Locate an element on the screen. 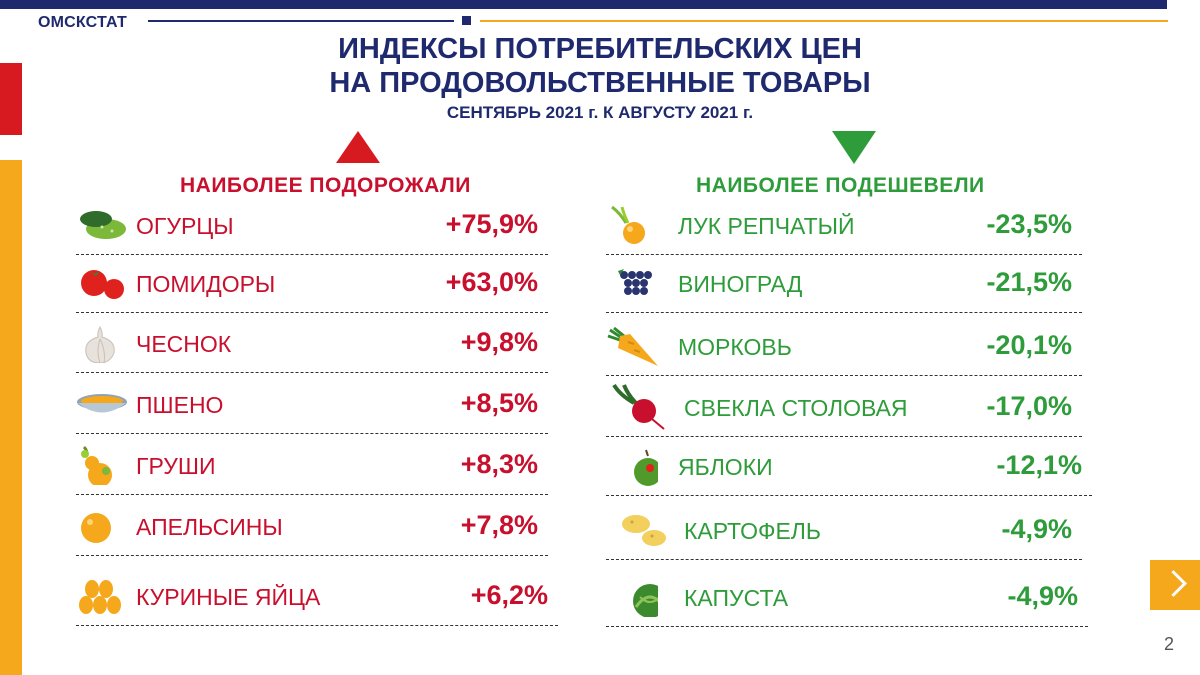 This screenshot has width=1200, height=675. list-item: ЛУК РЕПЧАТЫЙ -23,5% is located at coordinates (844, 226).